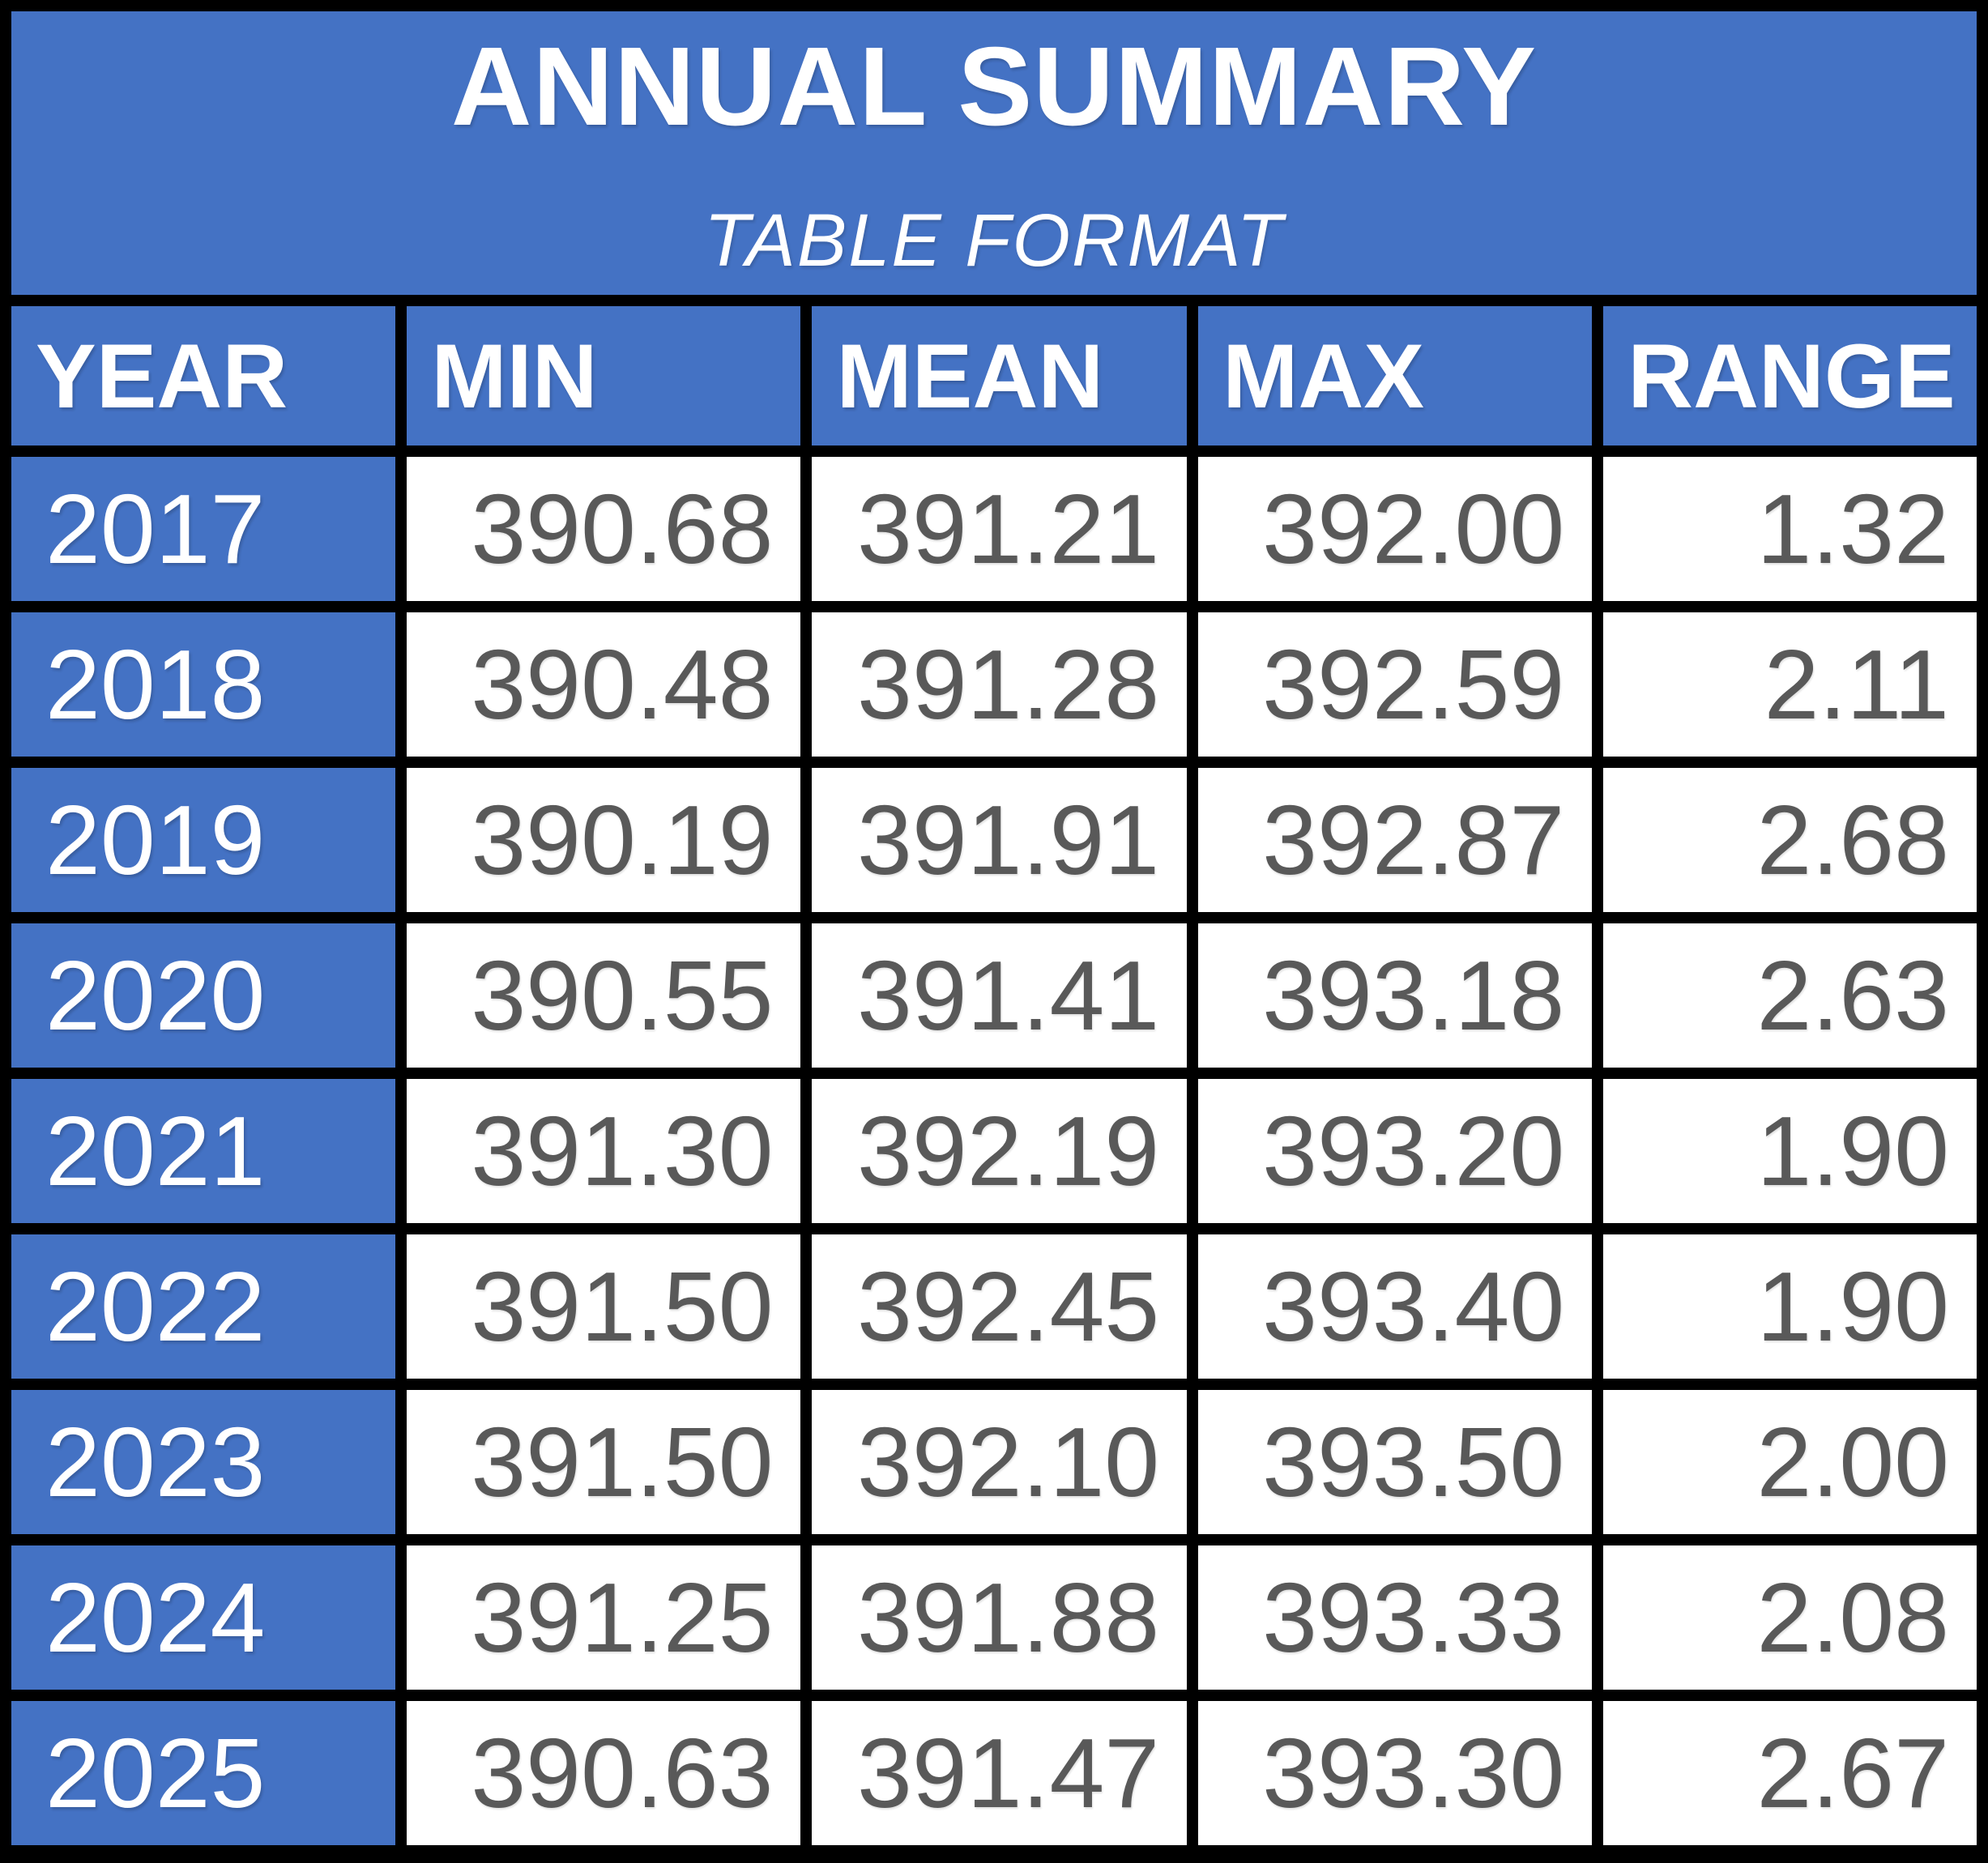  Describe the element at coordinates (203, 1151) in the screenshot. I see `year-cell: 2021` at that location.